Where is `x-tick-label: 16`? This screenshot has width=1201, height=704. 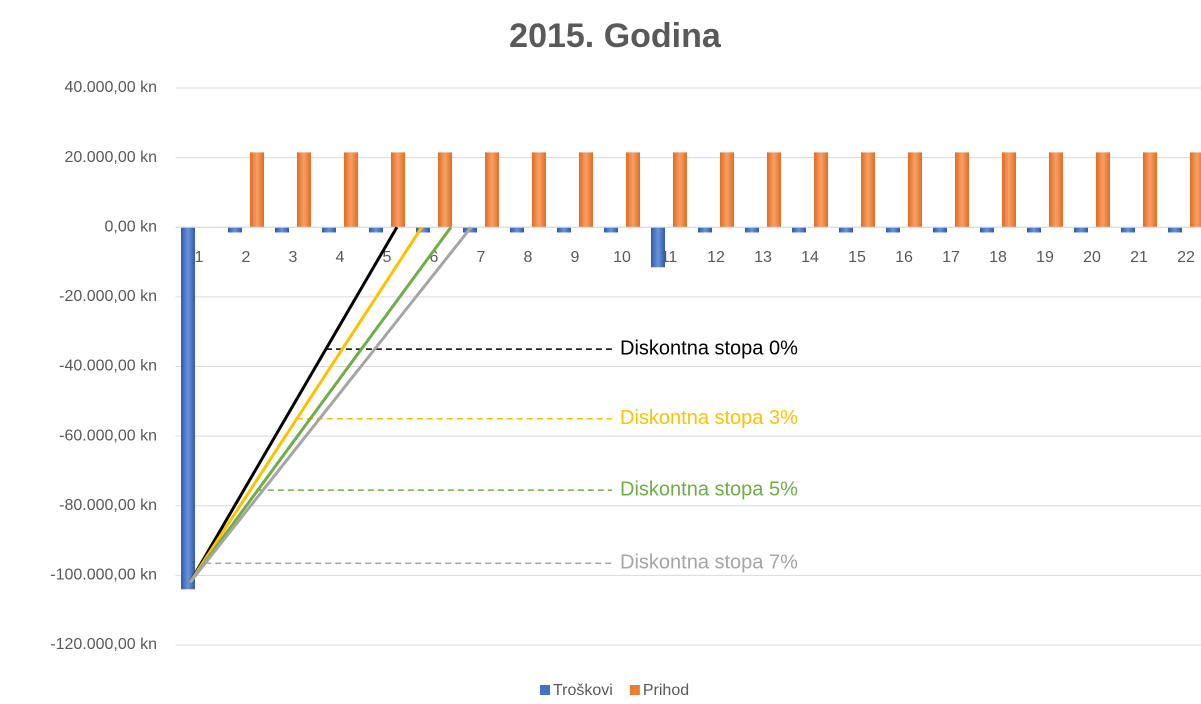 x-tick-label: 16 is located at coordinates (904, 257).